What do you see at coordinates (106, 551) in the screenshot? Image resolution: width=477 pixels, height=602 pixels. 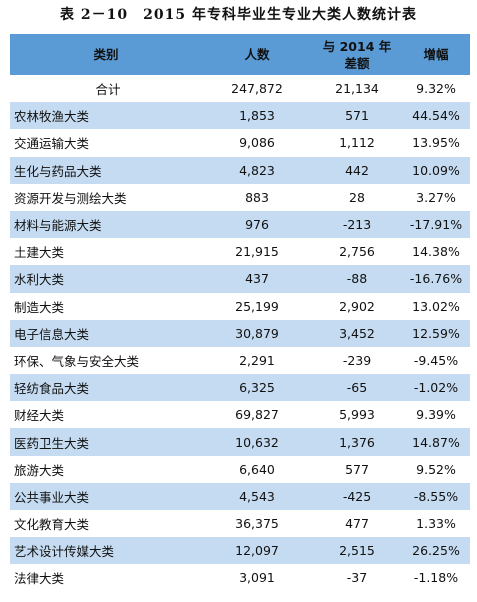 I see `table-cell: 艺术设计传媒大类` at bounding box center [106, 551].